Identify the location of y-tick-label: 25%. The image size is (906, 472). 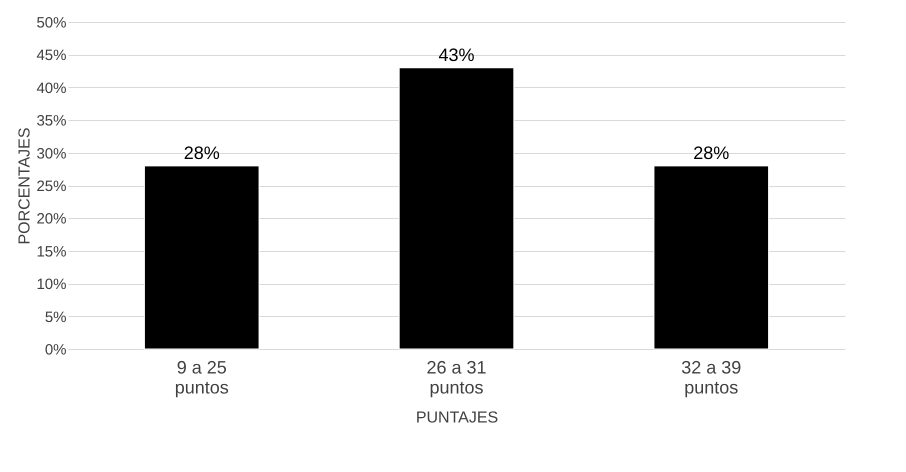
(51, 186).